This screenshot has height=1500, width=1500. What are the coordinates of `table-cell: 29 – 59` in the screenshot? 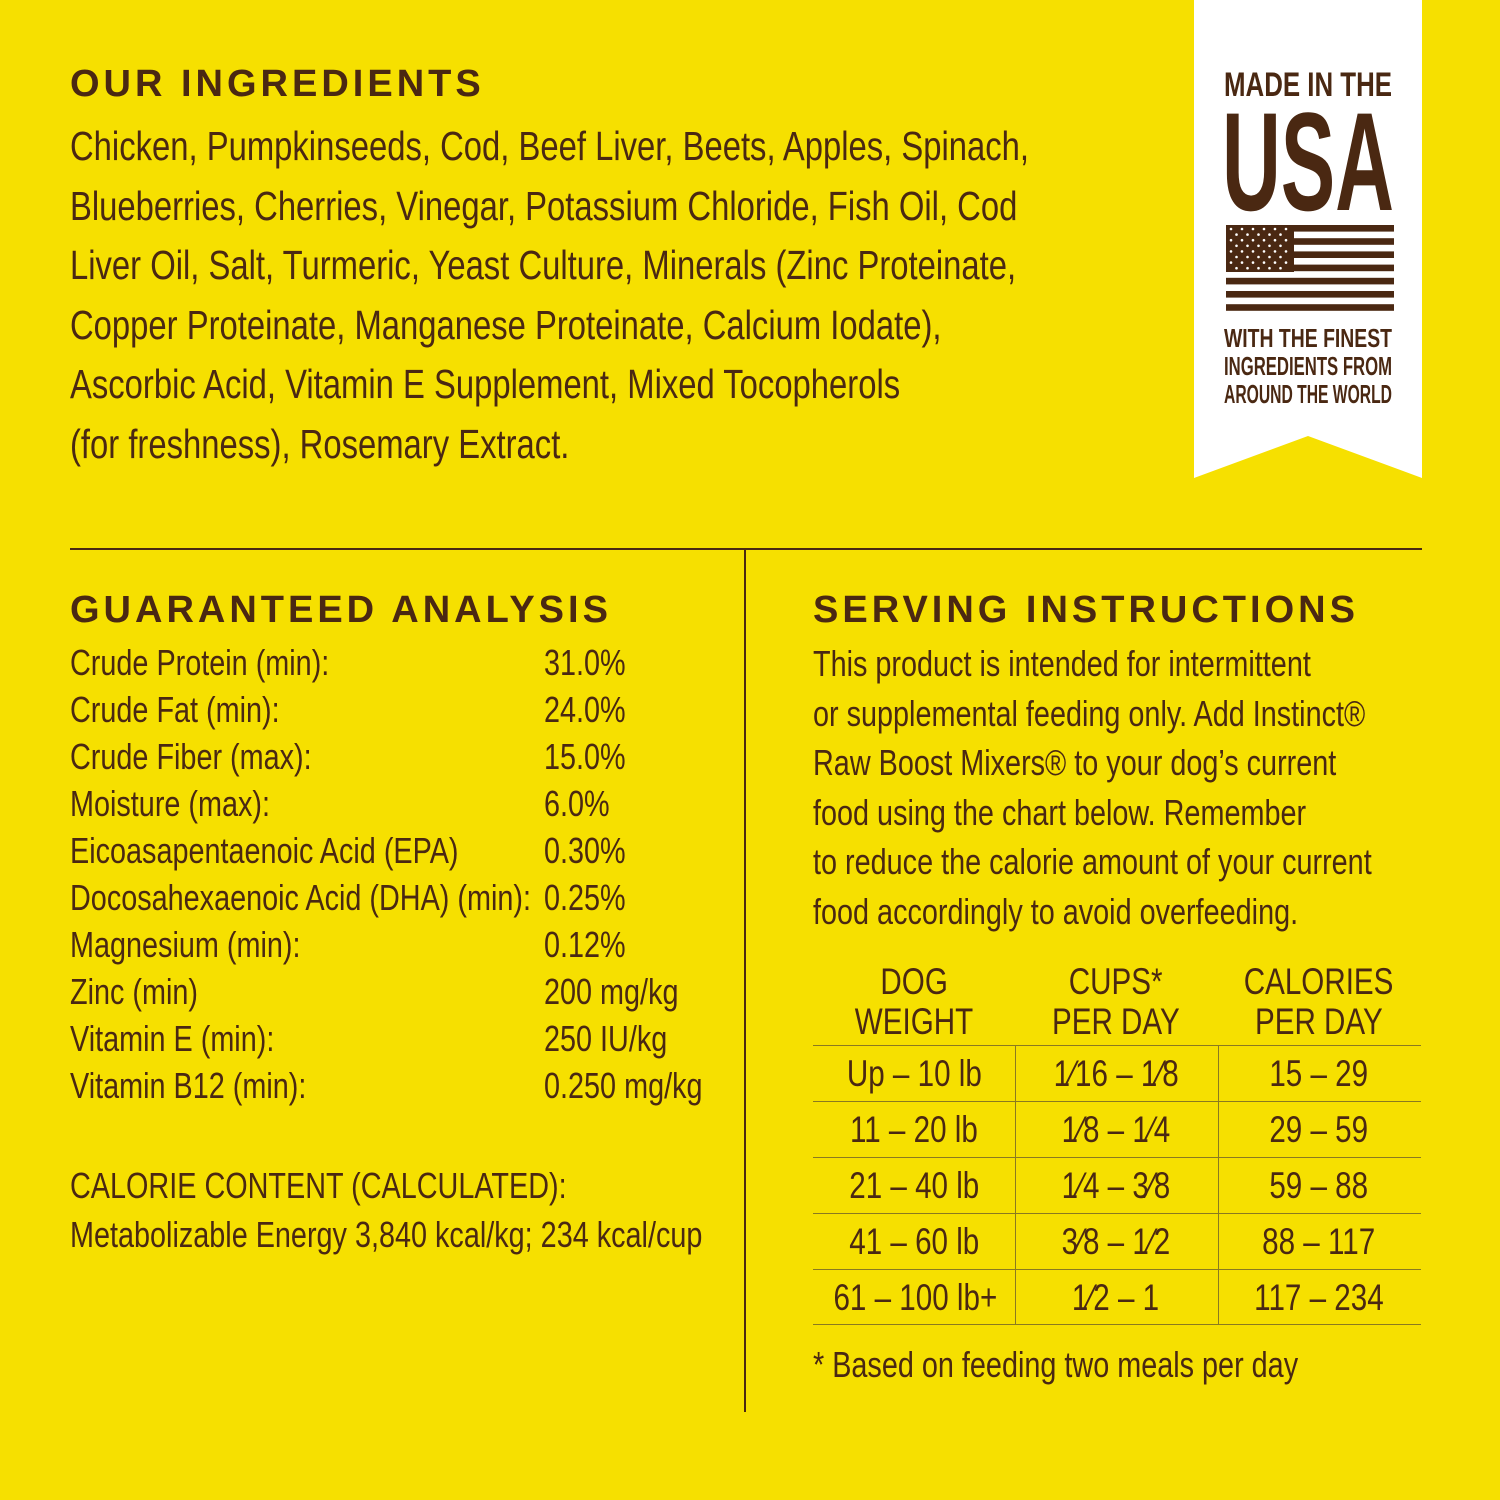 It's located at (1319, 1130).